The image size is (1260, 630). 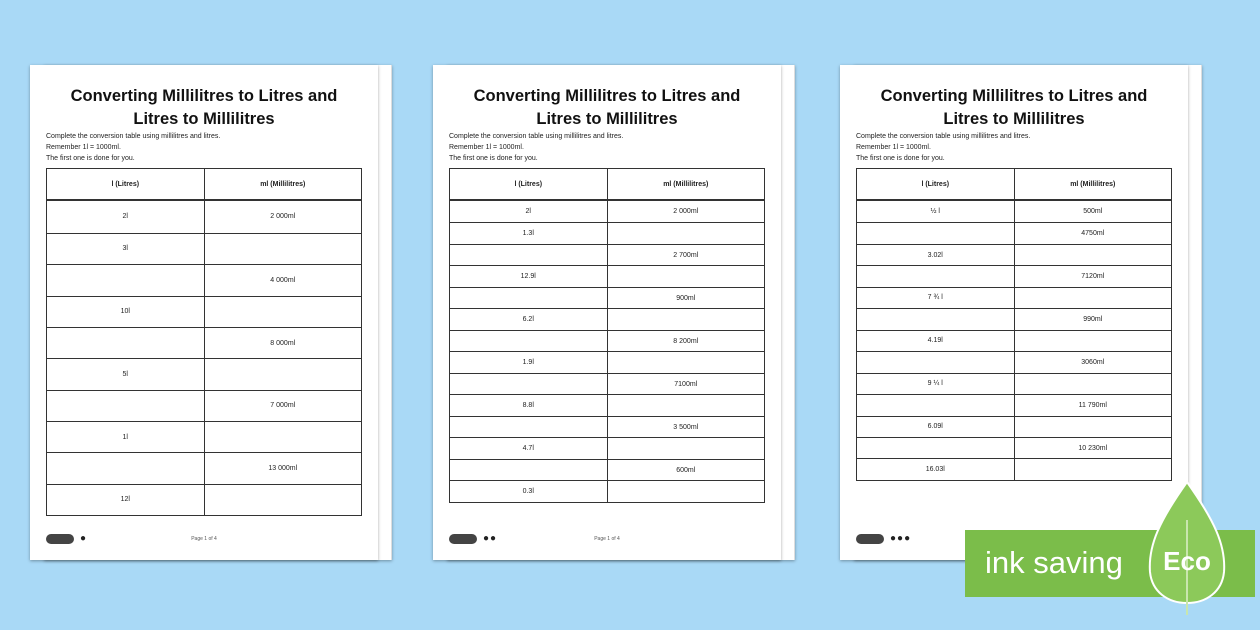 I want to click on table-row: 12l, so click(x=204, y=500).